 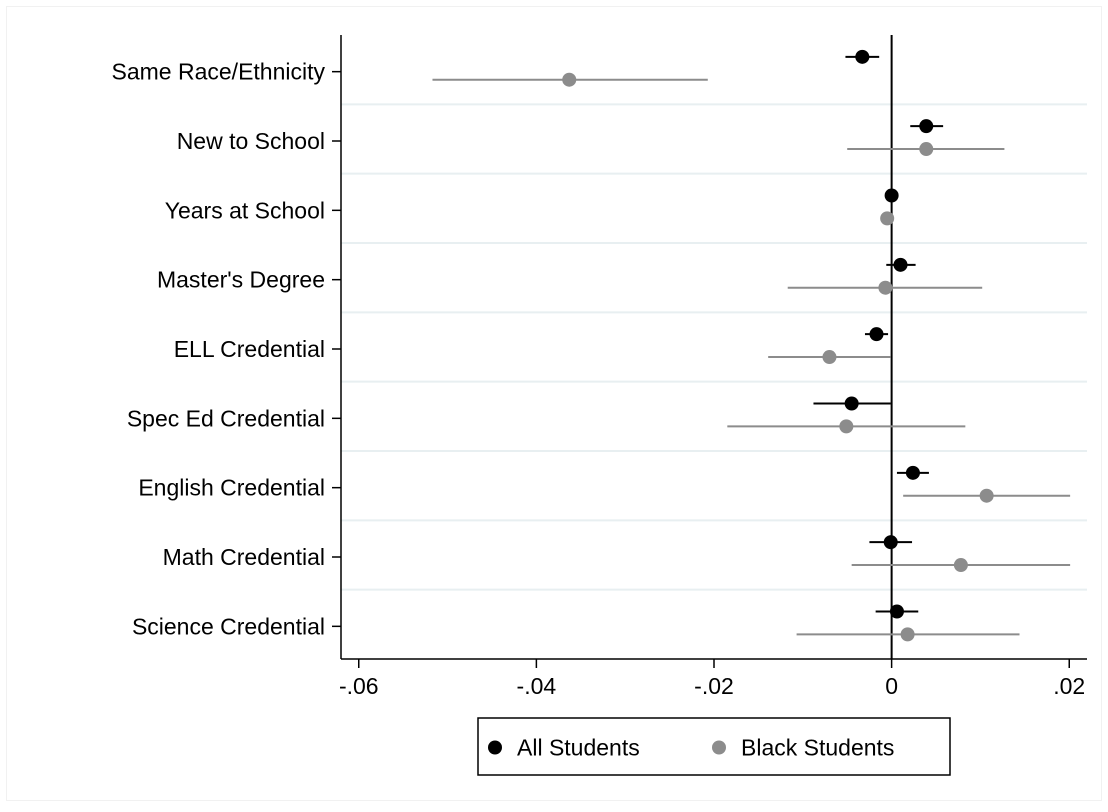 What do you see at coordinates (817, 748) in the screenshot?
I see `legend-label: Black Students` at bounding box center [817, 748].